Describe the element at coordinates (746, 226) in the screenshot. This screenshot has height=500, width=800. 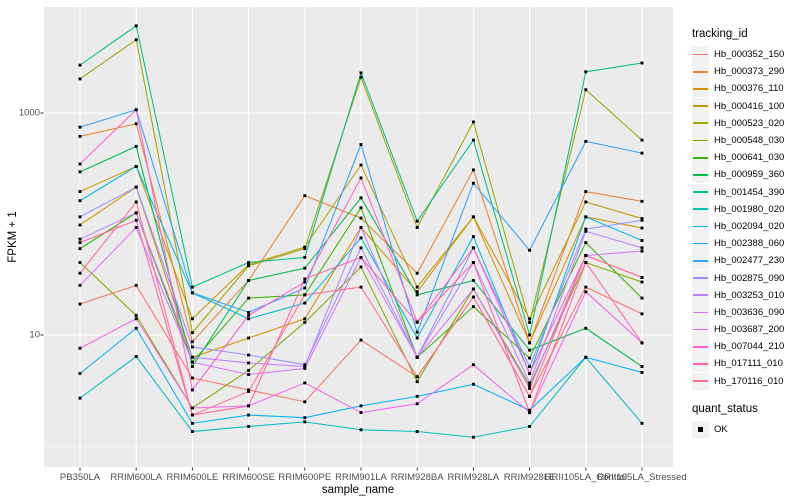
I see `legend-item: Hb_002094_020` at that location.